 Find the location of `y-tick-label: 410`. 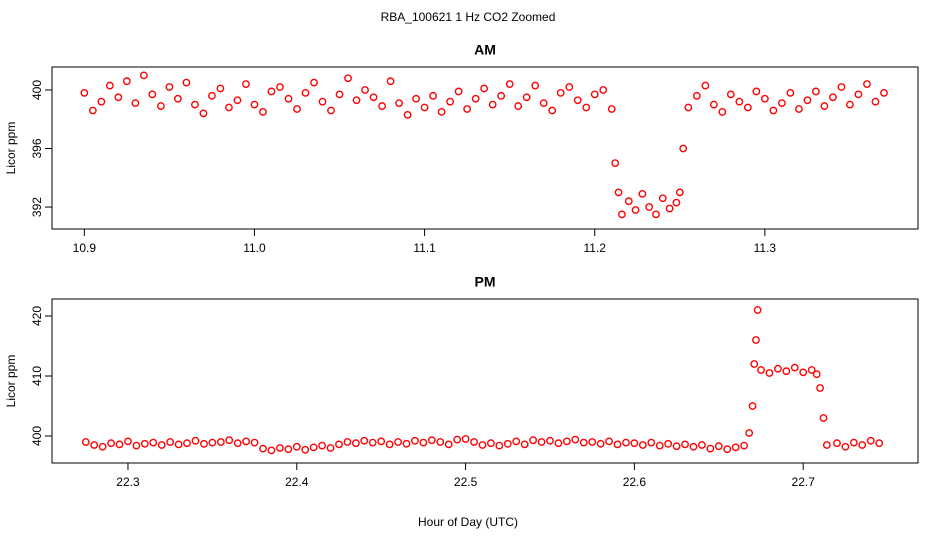

y-tick-label: 410 is located at coordinates (37, 376).